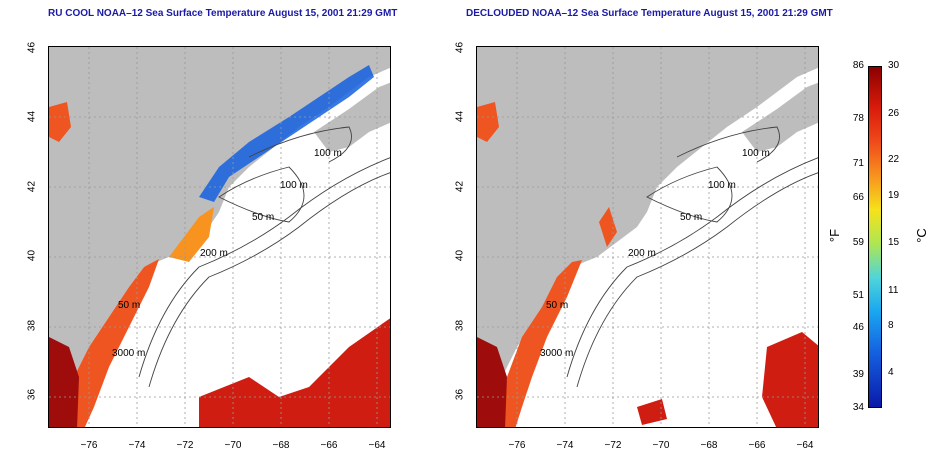  I want to click on f-tick-59: 59, so click(858, 242).